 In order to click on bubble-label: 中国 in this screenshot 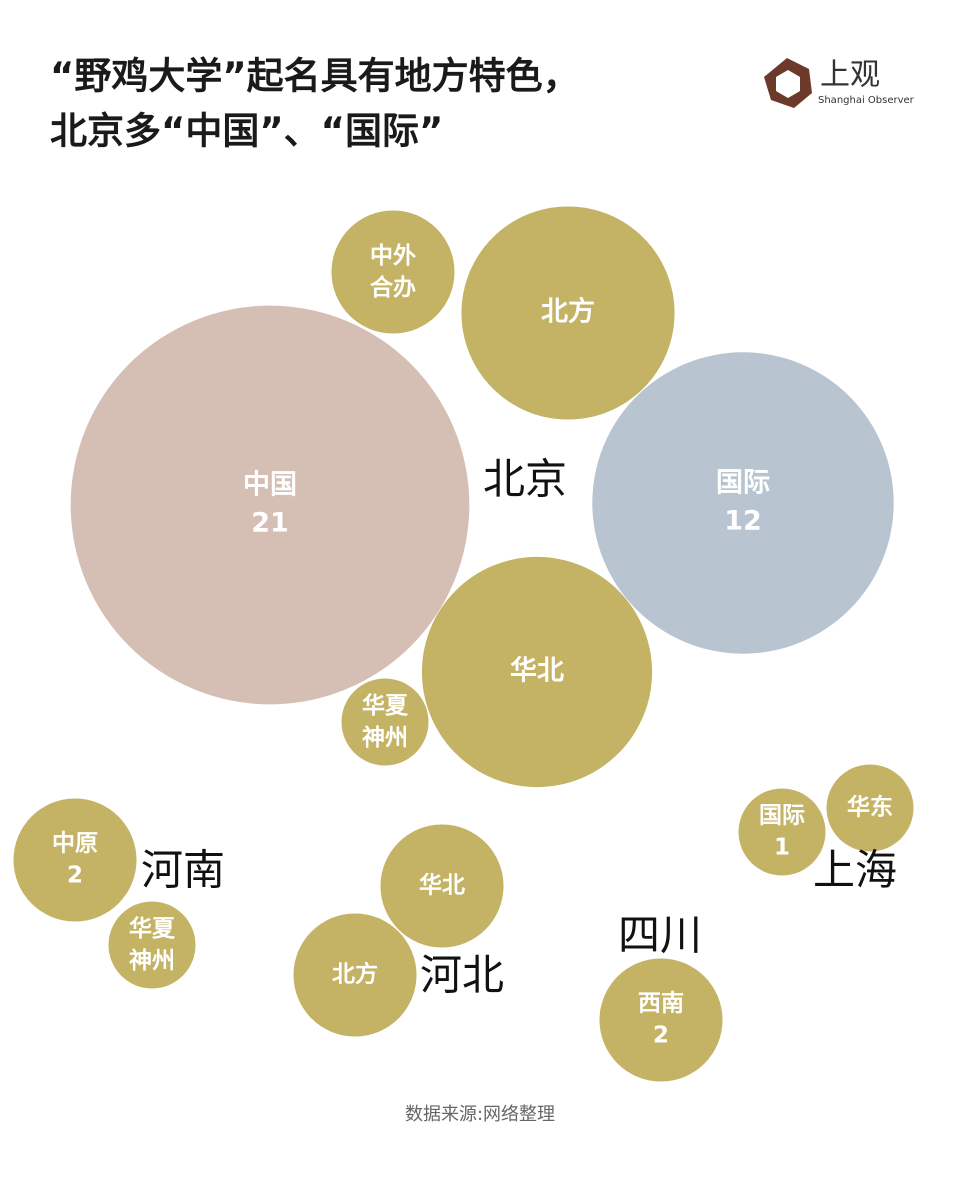, I will do `click(270, 485)`.